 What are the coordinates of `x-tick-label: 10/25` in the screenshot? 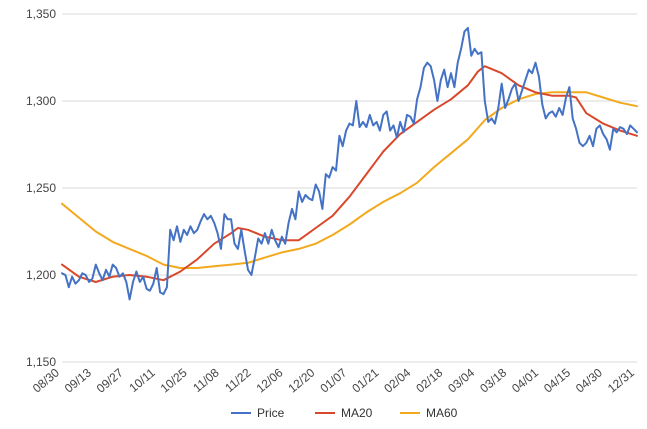 It's located at (174, 380).